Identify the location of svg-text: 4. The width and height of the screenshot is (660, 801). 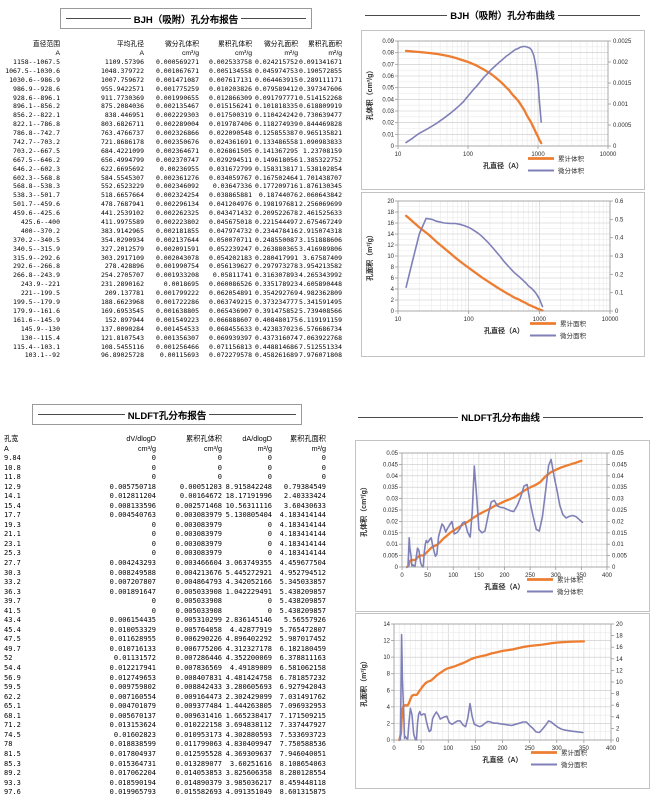
(389, 708).